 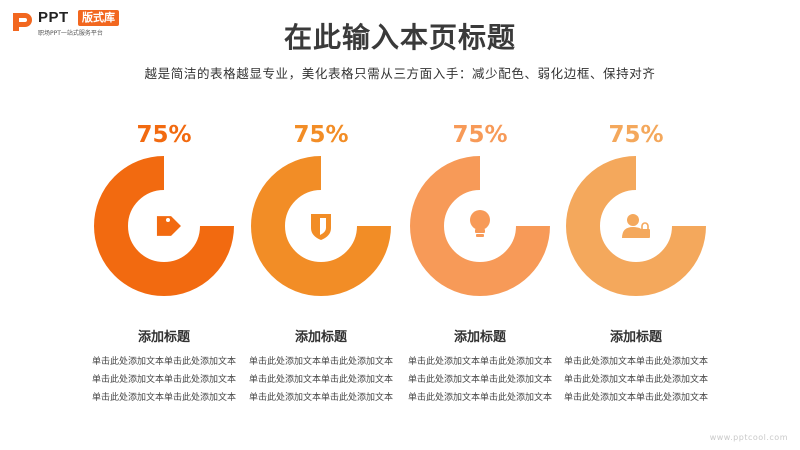 What do you see at coordinates (400, 73) in the screenshot?
I see `page-subtitle: 越是简洁的表格越显专业，美化表格只需从三方面入手：减少配色、弱化边框、保持对齐` at bounding box center [400, 73].